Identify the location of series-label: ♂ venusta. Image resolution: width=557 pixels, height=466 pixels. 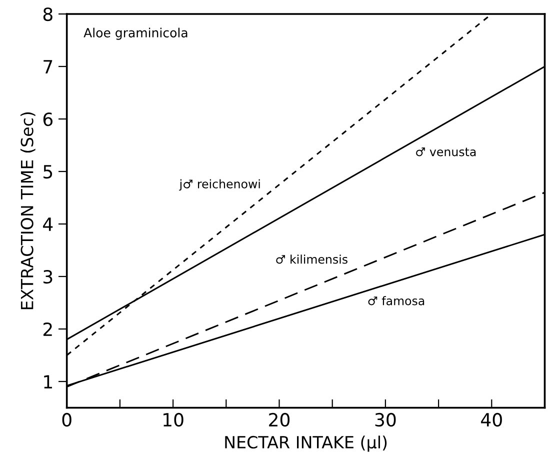
(446, 152).